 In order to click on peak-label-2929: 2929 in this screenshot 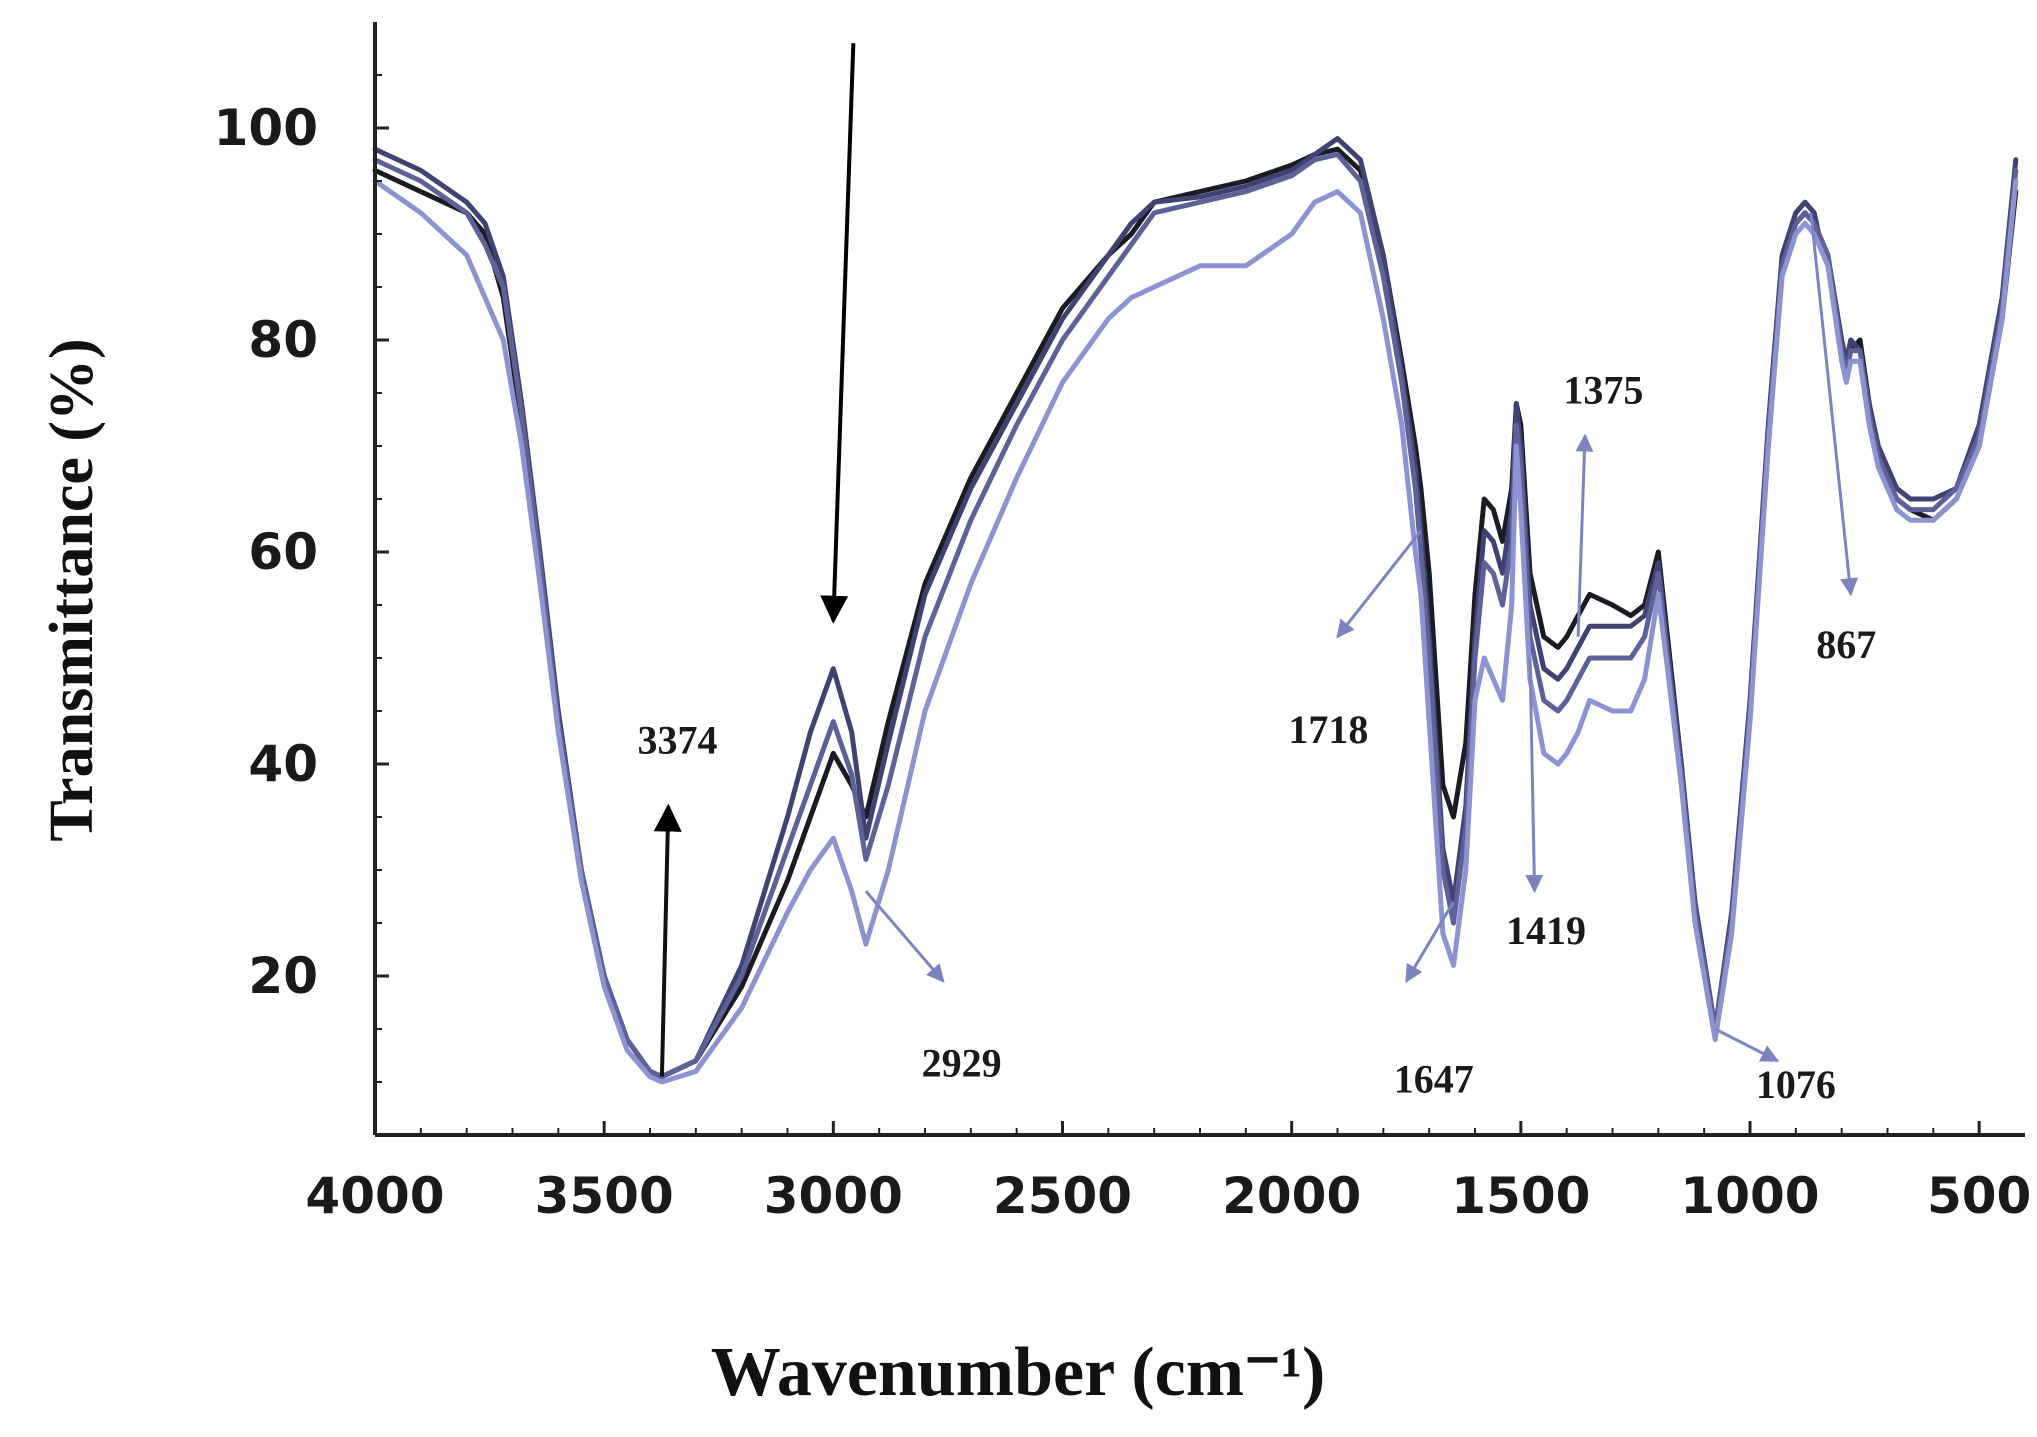, I will do `click(962, 1063)`.